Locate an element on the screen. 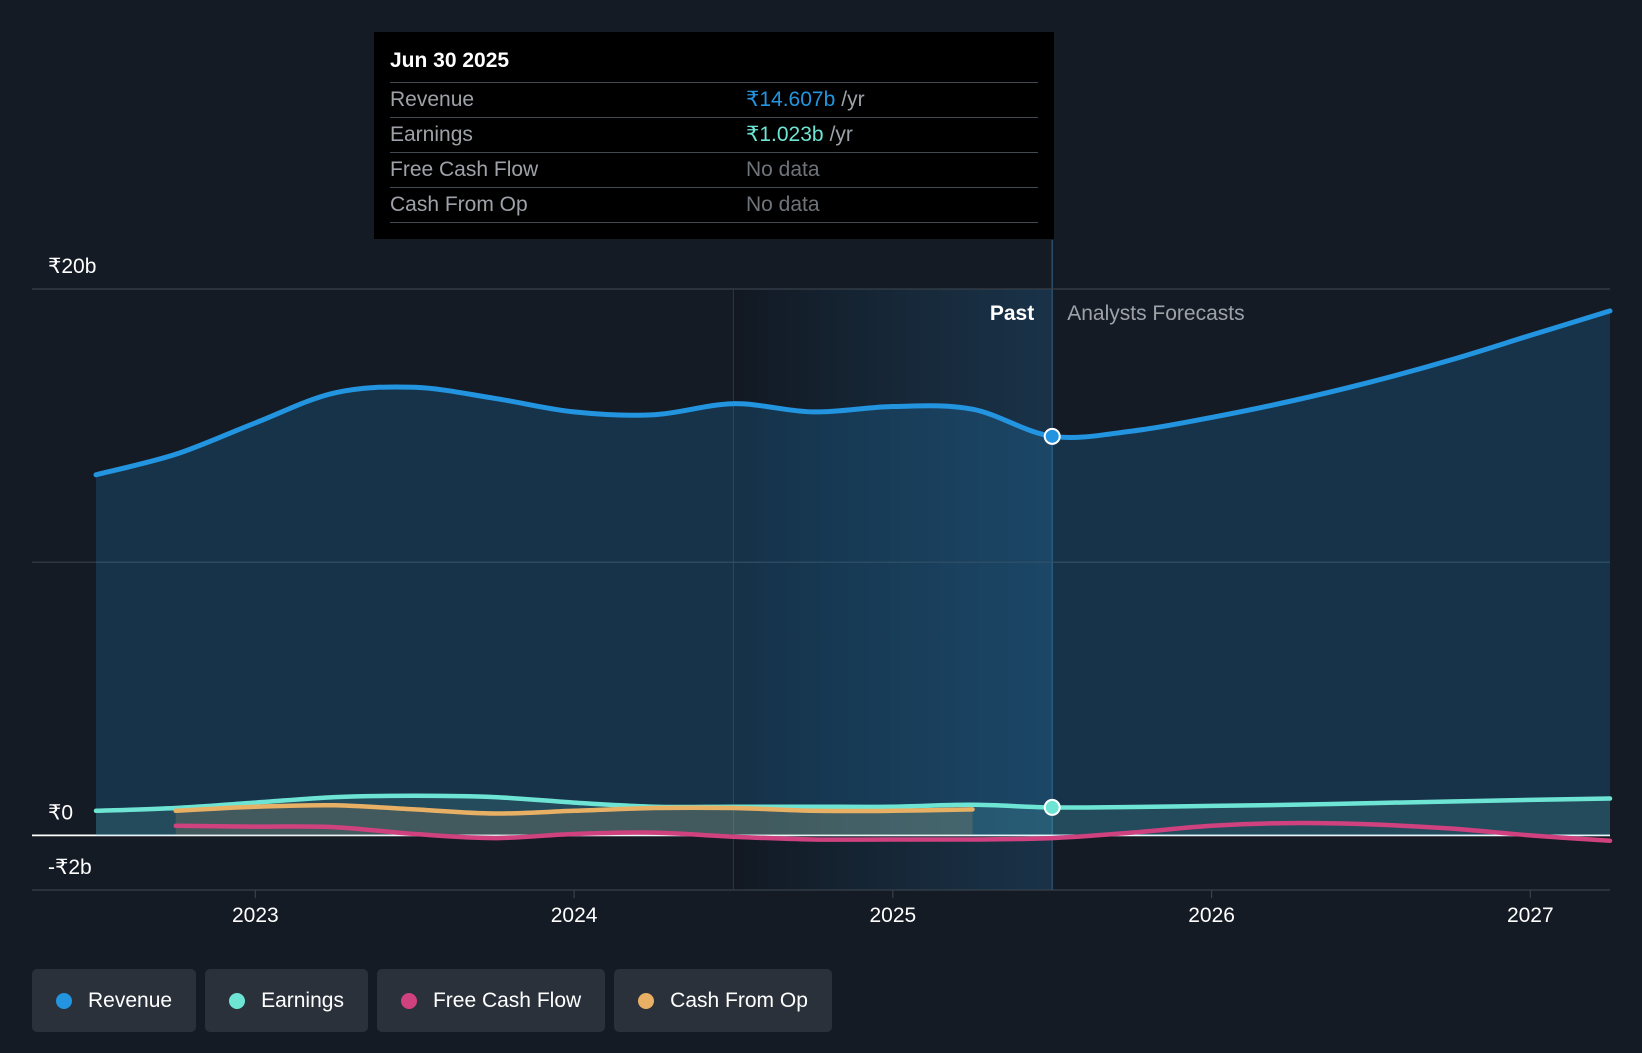 The image size is (1642, 1053). series-line-cash-from-op is located at coordinates (574, 809).